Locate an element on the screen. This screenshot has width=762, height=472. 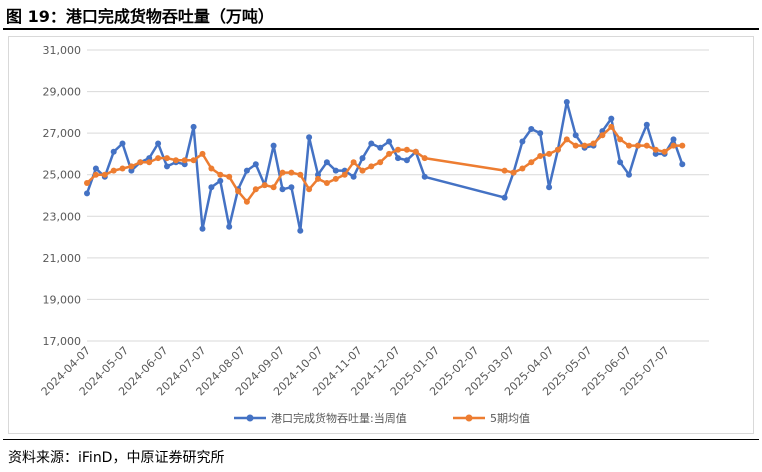
y-tick-label: 23,000 is located at coordinates (62, 216).